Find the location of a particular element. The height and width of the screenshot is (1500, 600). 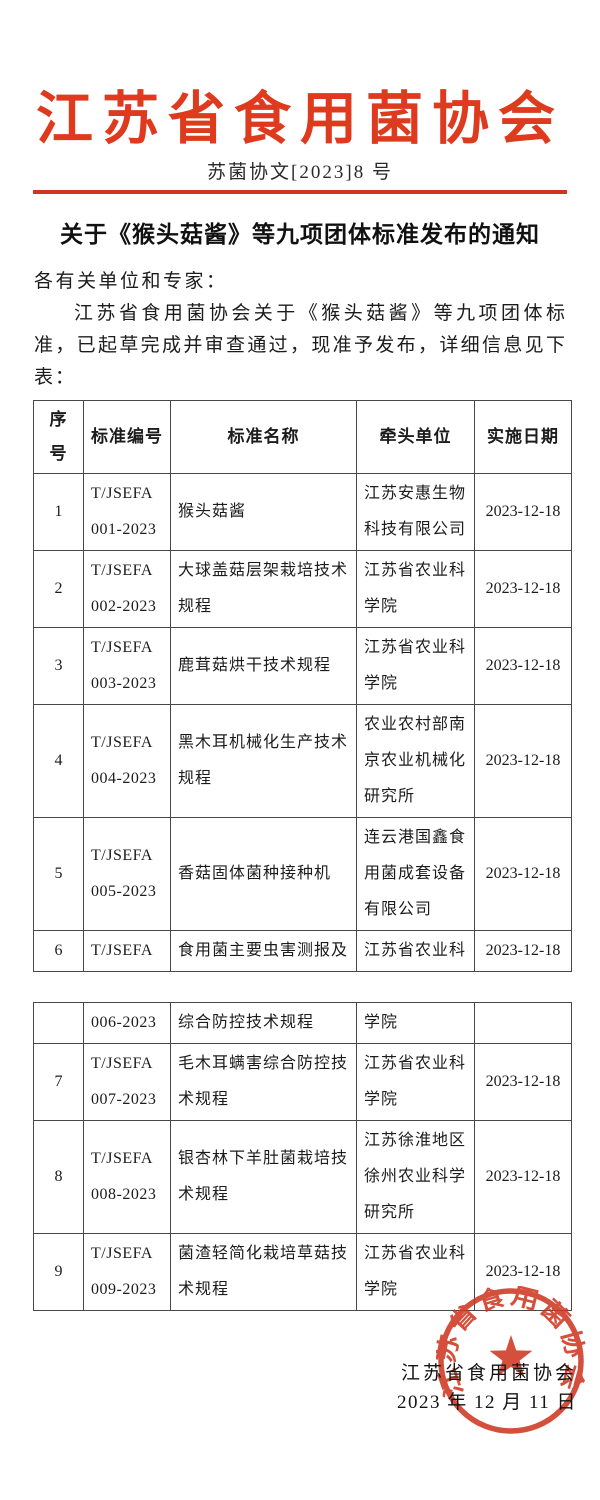

cell-standard-name: 综合防控技术规程 is located at coordinates (263, 1023).